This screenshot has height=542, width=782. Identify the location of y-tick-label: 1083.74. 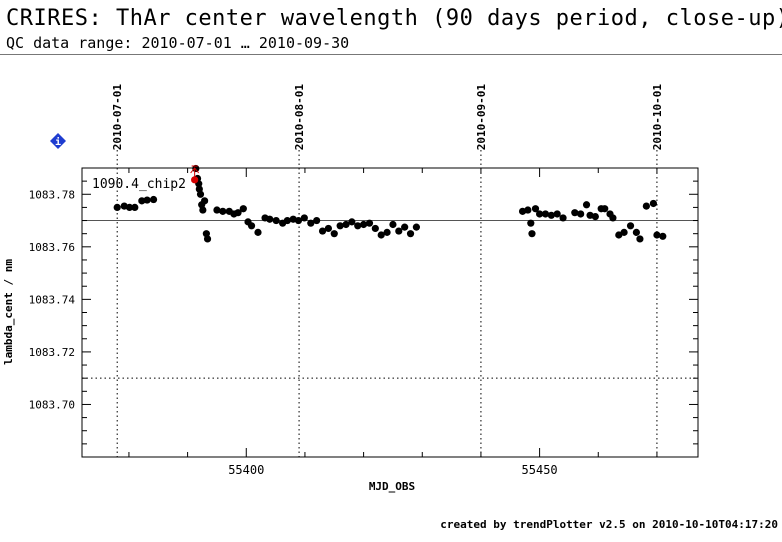
(52, 299).